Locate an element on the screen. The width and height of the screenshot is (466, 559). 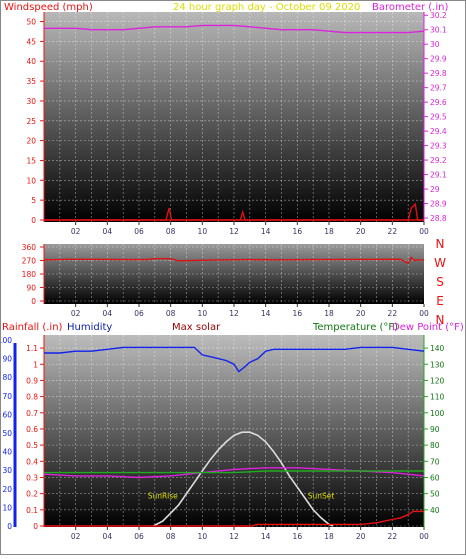
humidity-tick-label-10: 10 is located at coordinates (7, 507).